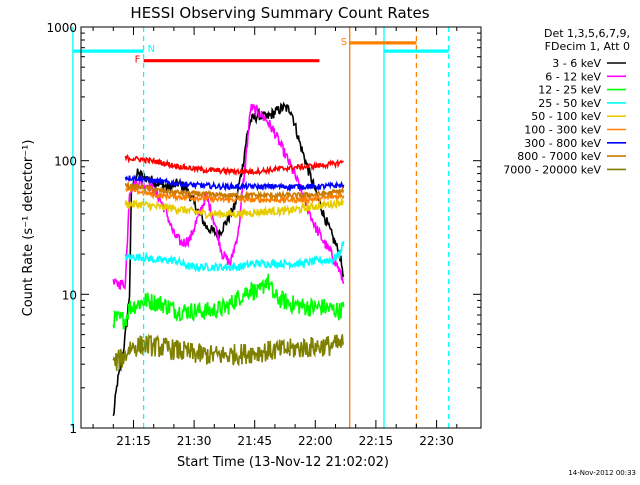  Describe the element at coordinates (573, 76) in the screenshot. I see `legend-label: 6 - 12 keV` at that location.